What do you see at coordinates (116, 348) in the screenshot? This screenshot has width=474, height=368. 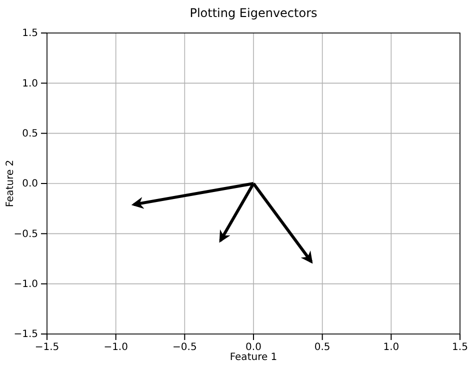 I see `x-tick-label: −1.0` at bounding box center [116, 348].